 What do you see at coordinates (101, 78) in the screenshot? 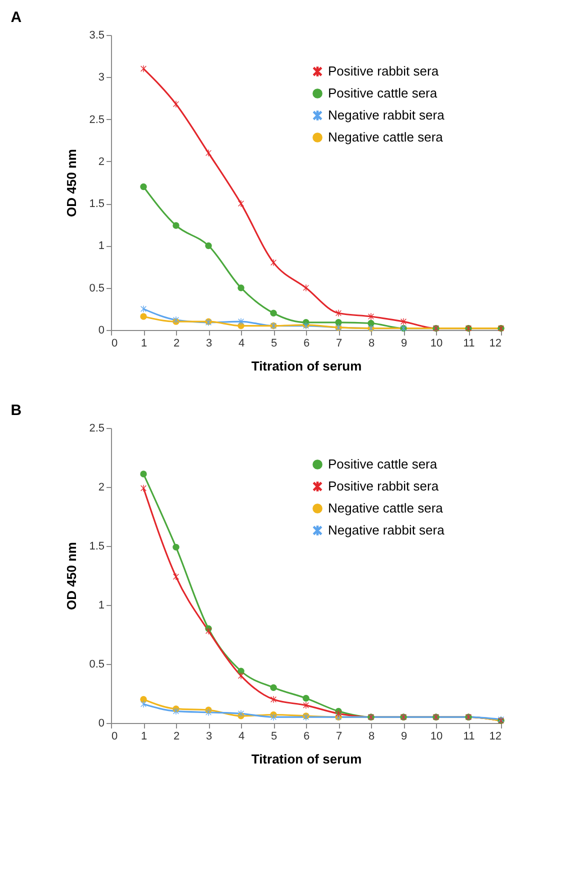
I see `y-tick-label: 3` at bounding box center [101, 78].